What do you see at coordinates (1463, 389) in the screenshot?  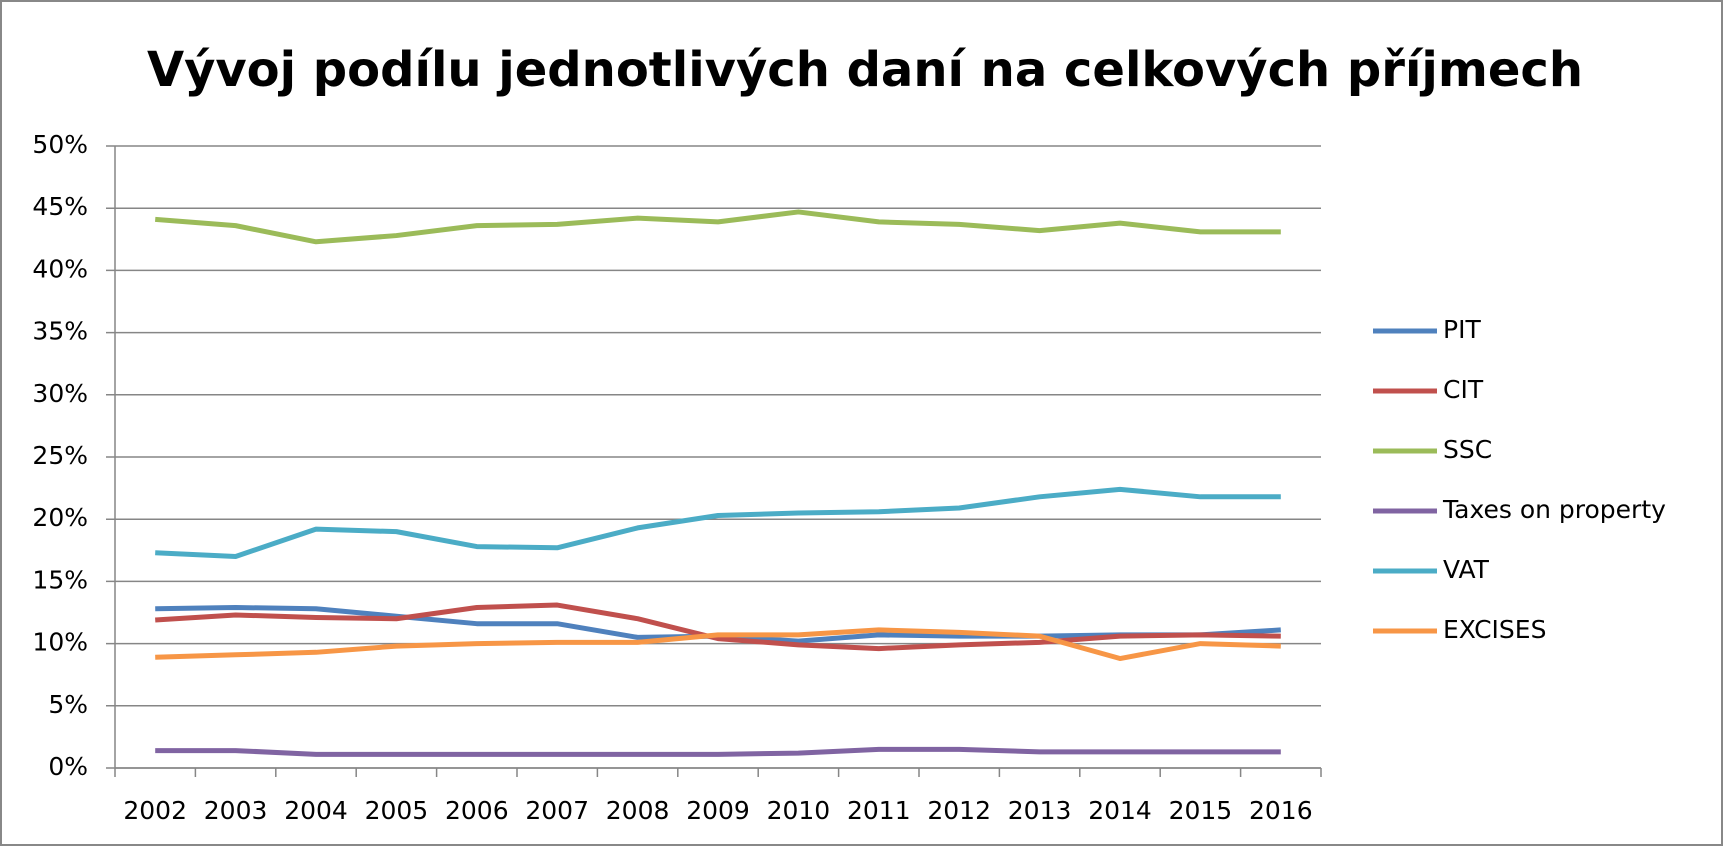 I see `legend-label: CIT` at bounding box center [1463, 389].